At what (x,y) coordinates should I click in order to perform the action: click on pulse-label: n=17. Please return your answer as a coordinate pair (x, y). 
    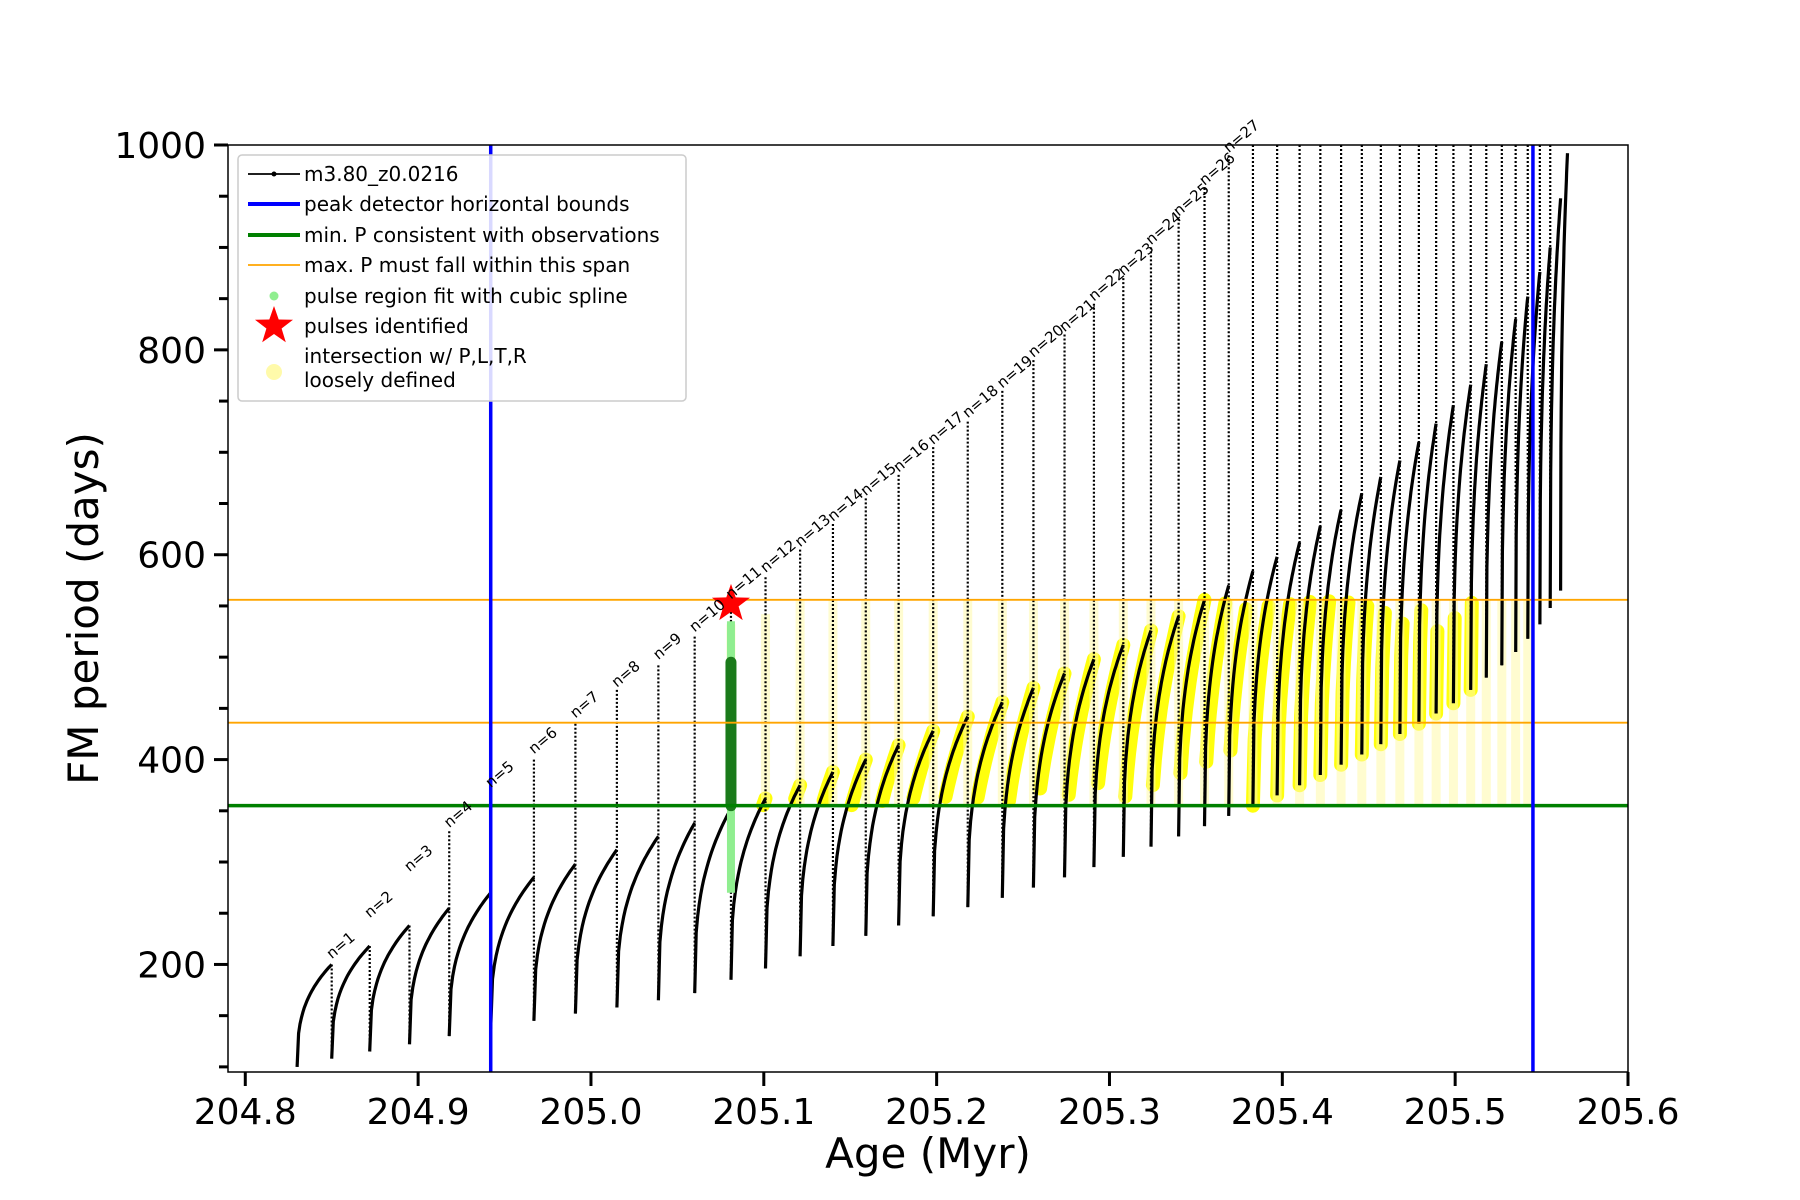
    Looking at the image, I should click on (945, 428).